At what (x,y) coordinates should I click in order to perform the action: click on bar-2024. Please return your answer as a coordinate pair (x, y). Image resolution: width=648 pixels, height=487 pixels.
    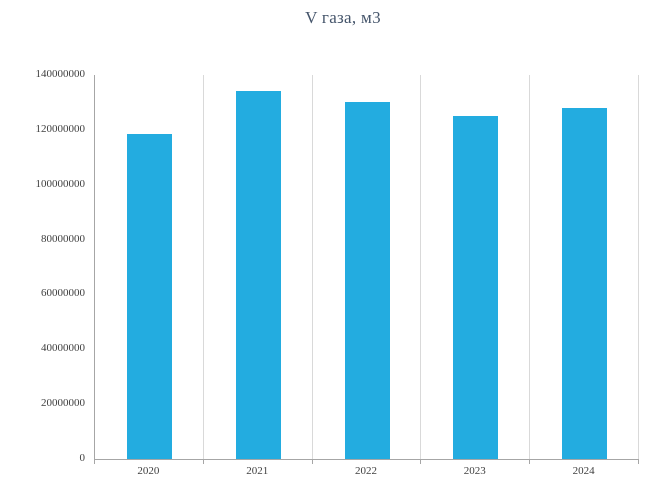
    Looking at the image, I should click on (585, 283).